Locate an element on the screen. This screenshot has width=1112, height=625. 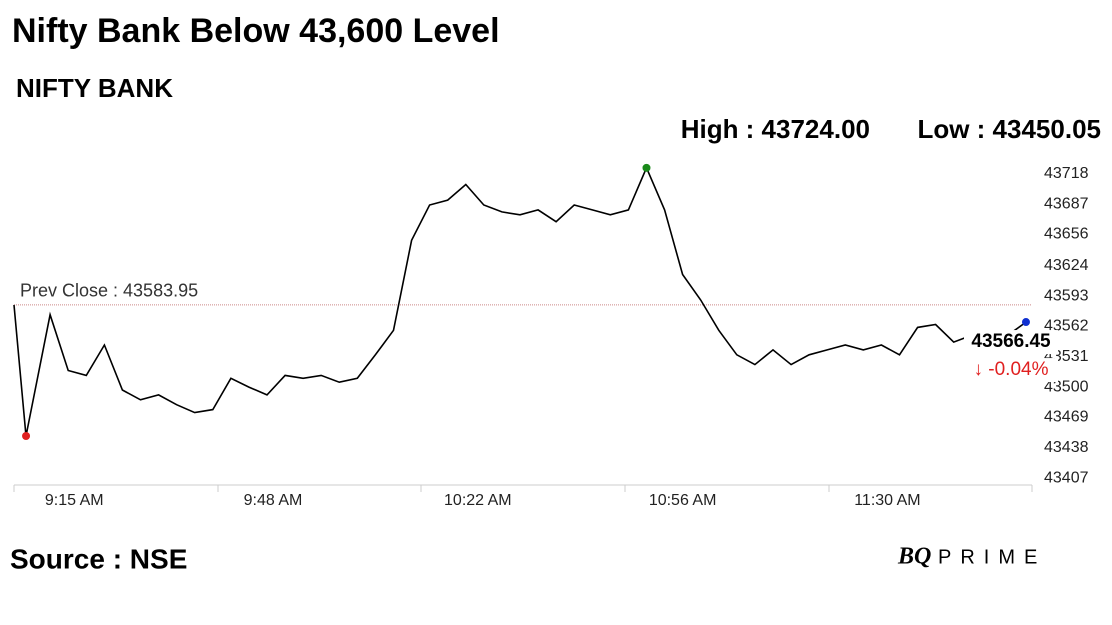
y-tick-label: 43407 is located at coordinates (1066, 477).